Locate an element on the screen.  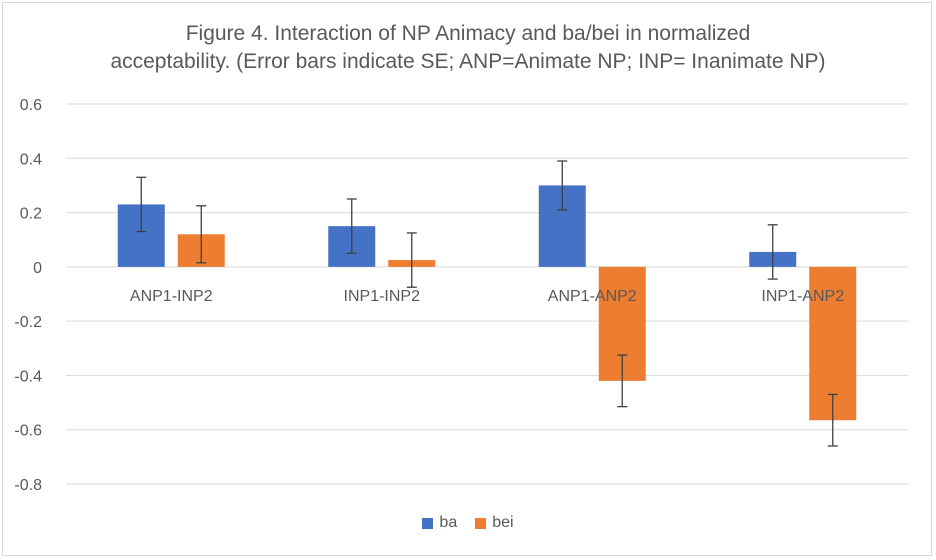
y-tick-label: 0 is located at coordinates (37, 268).